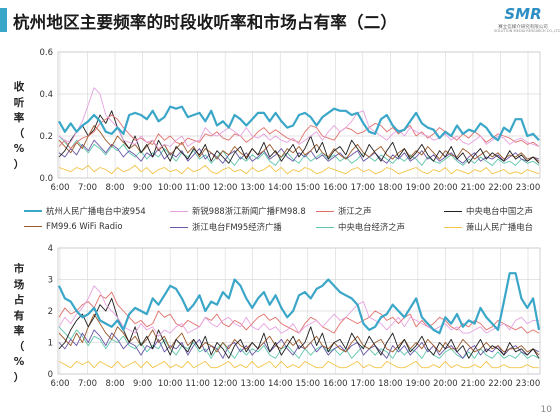 Image resolution: width=560 pixels, height=420 pixels. What do you see at coordinates (523, 14) in the screenshot?
I see `logo-text: SMR` at bounding box center [523, 14].